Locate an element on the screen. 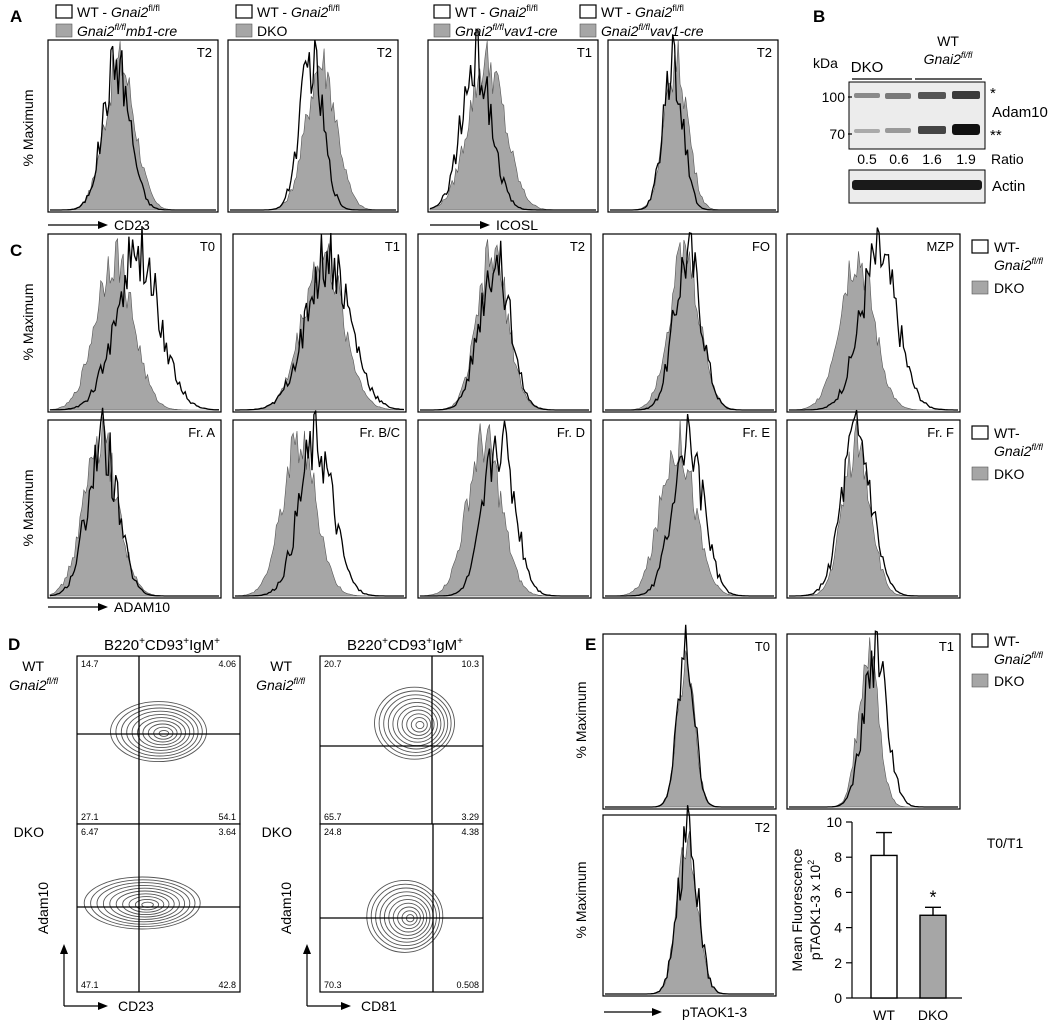 The width and height of the screenshot is (1060, 1026). histogram-c-t0: T0 is located at coordinates (134, 319).